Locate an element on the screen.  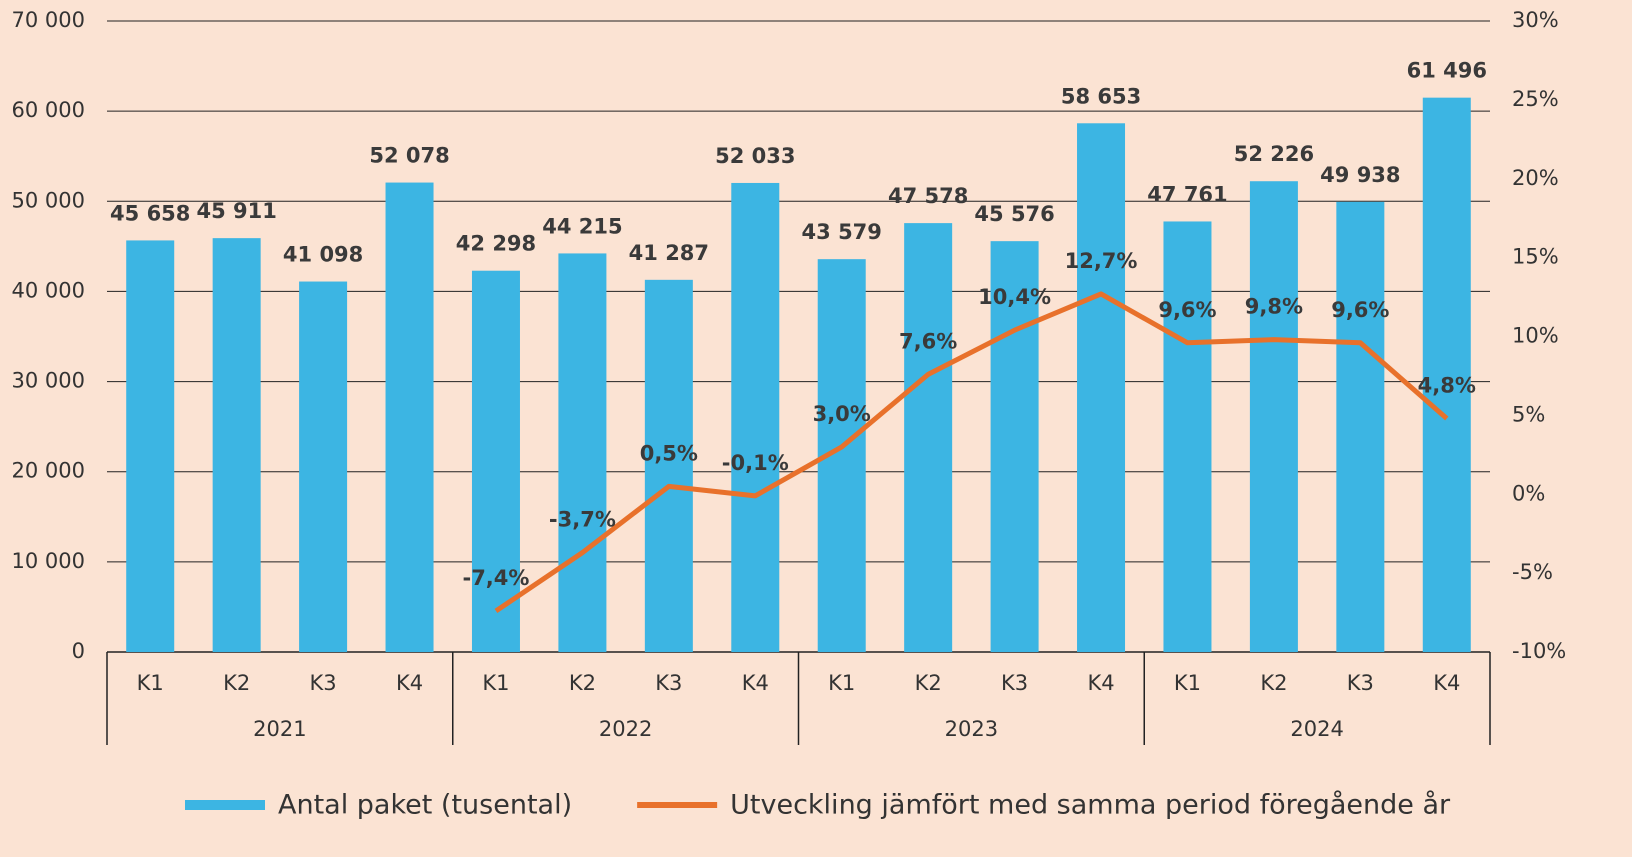
bar-value-label: 45 911 is located at coordinates (236, 211).